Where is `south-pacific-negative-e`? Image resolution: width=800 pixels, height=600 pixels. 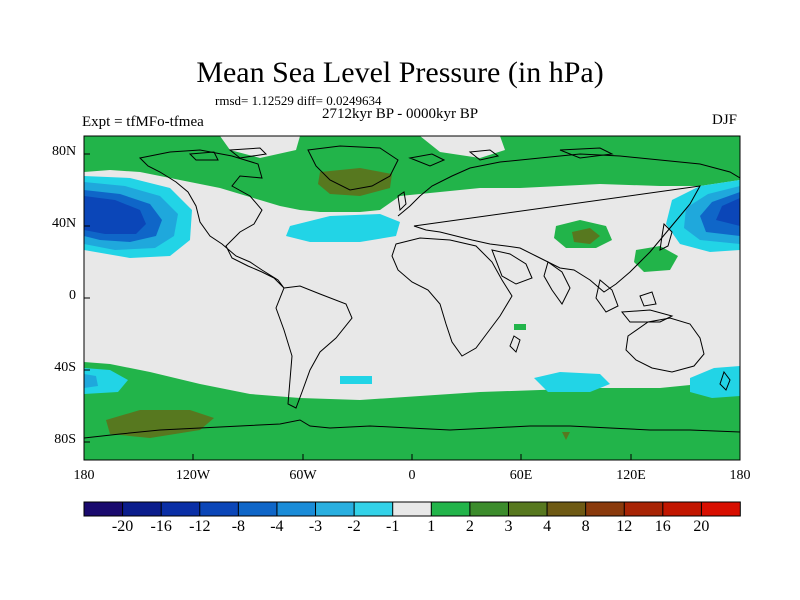
south-pacific-negative-e is located at coordinates (715, 382).